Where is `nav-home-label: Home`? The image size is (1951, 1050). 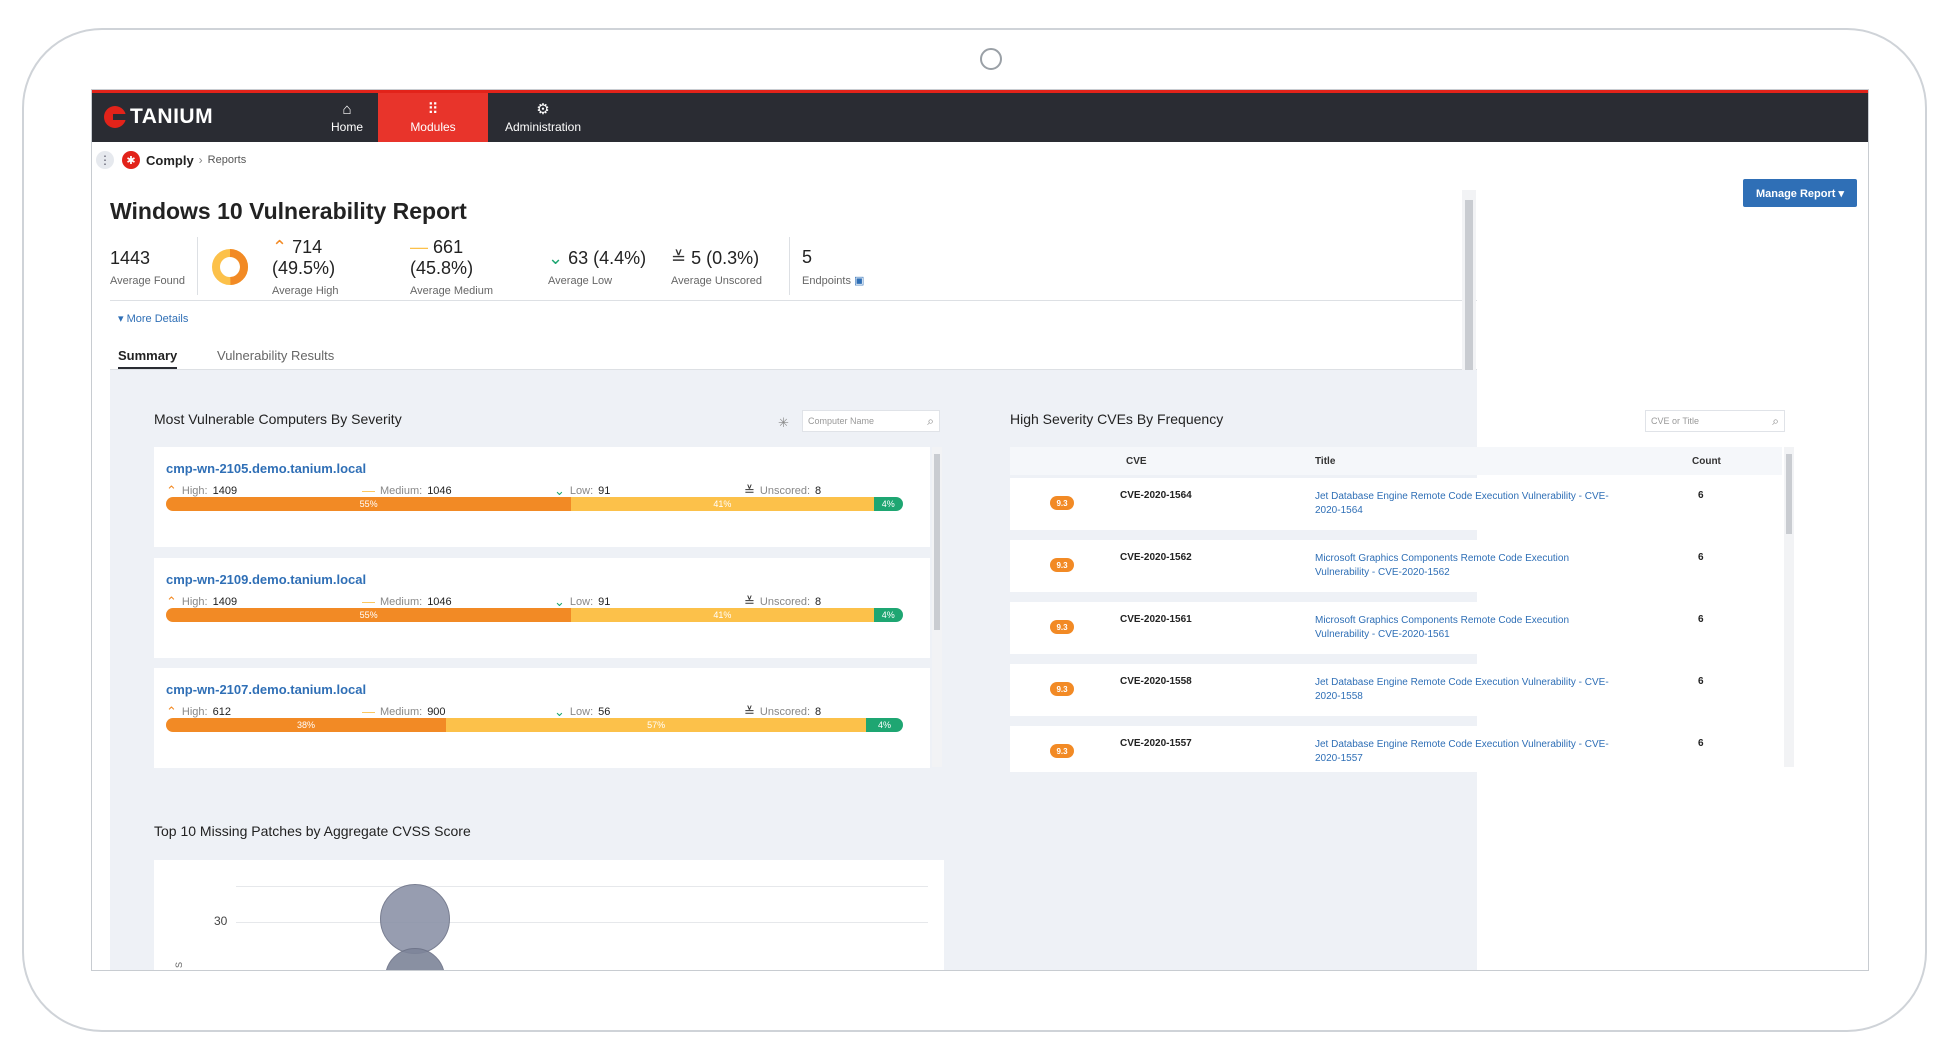 nav-home-label: Home is located at coordinates (346, 126).